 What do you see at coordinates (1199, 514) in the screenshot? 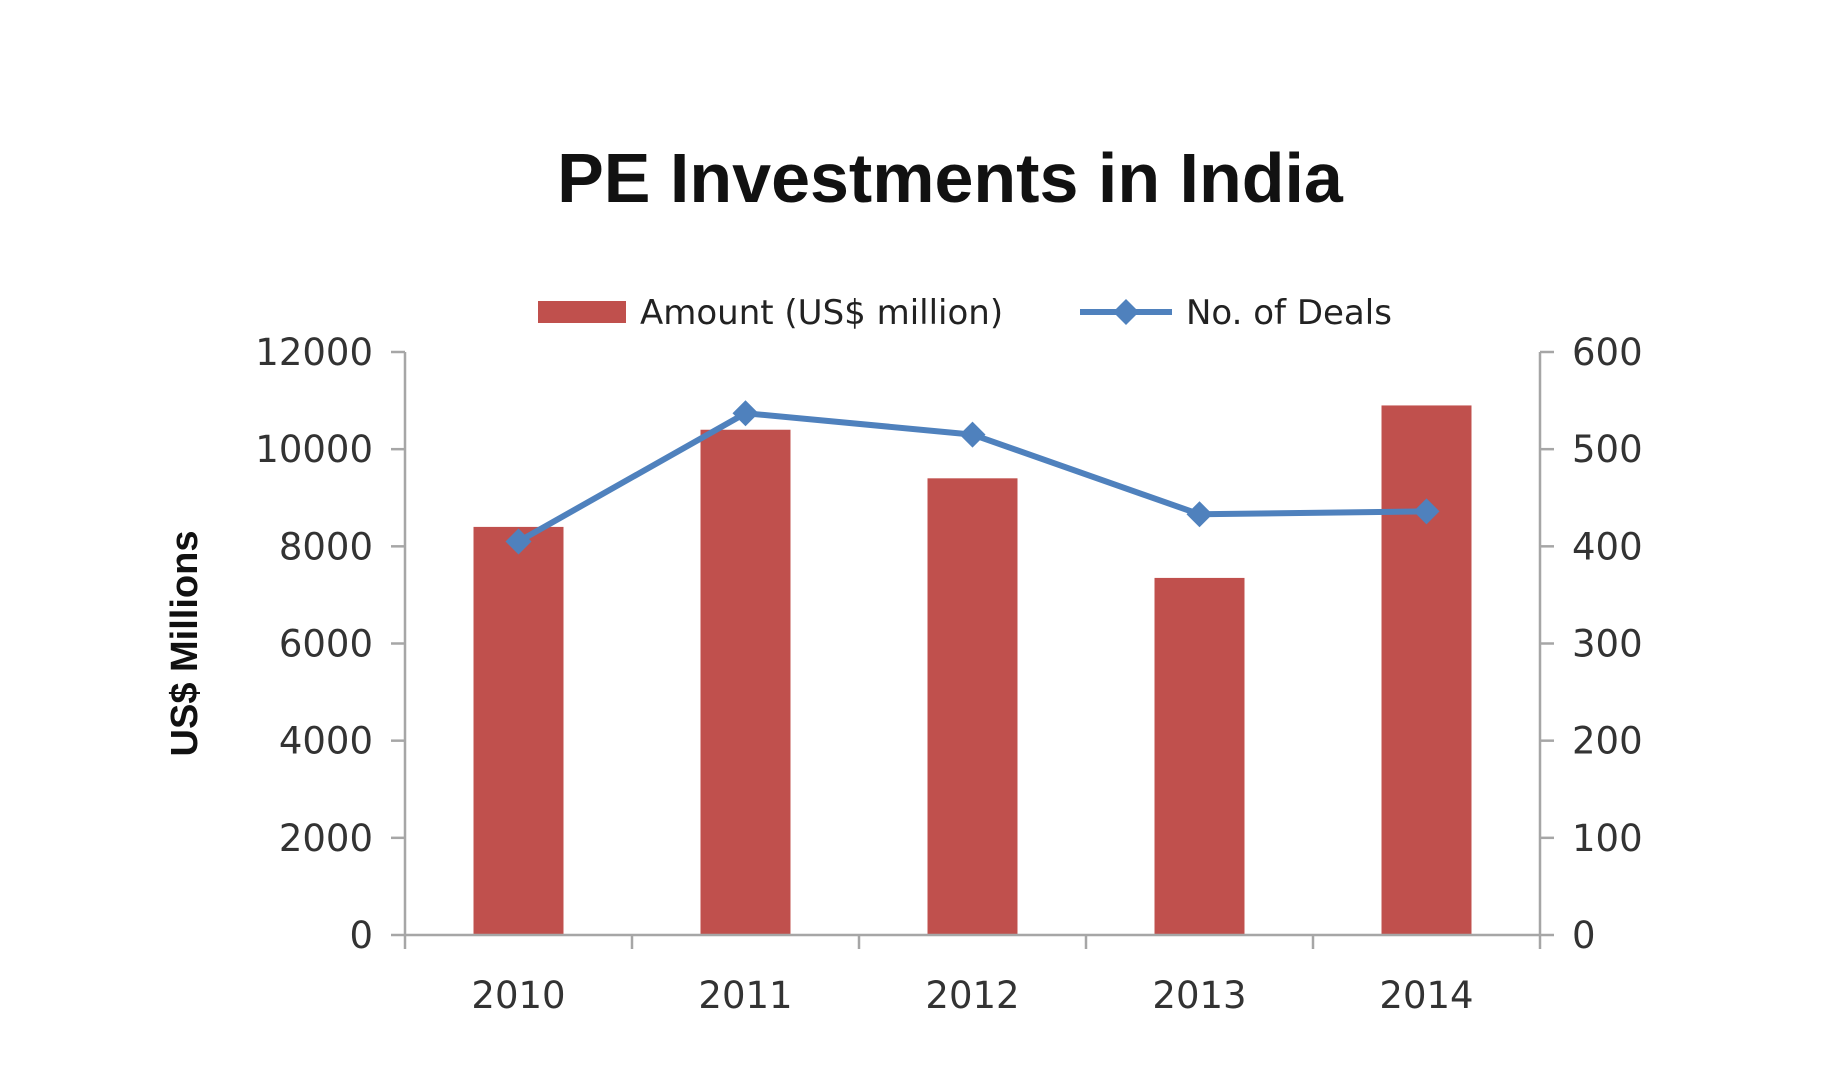
I see `deals-point-2013` at bounding box center [1199, 514].